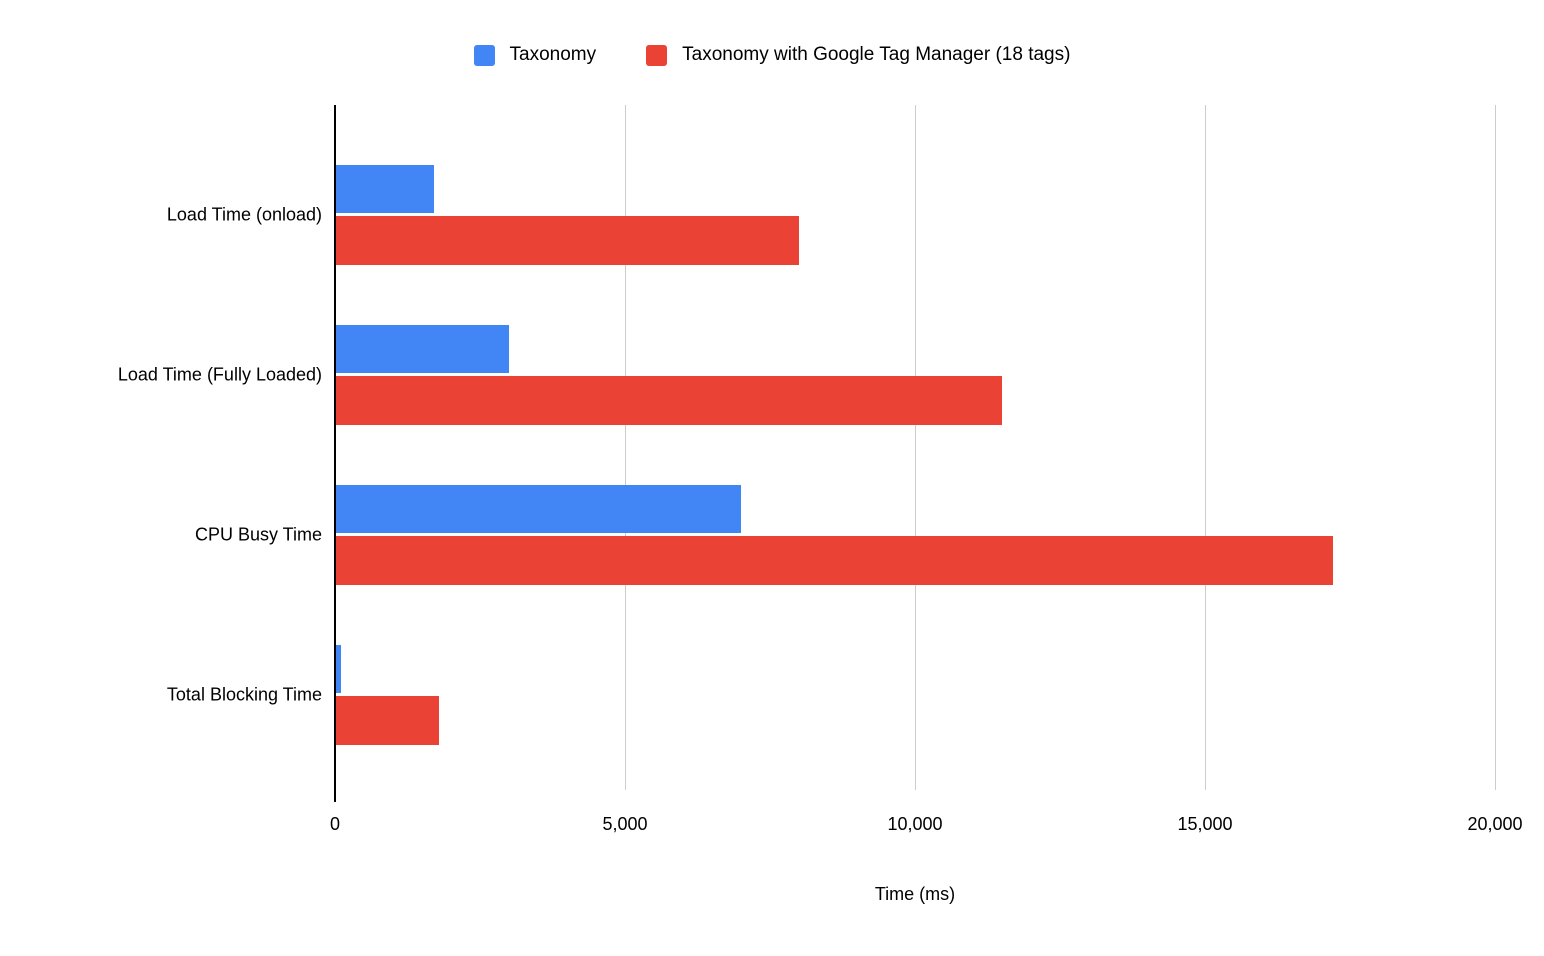  Describe the element at coordinates (258, 534) in the screenshot. I see `category-label: CPU Busy Time` at that location.